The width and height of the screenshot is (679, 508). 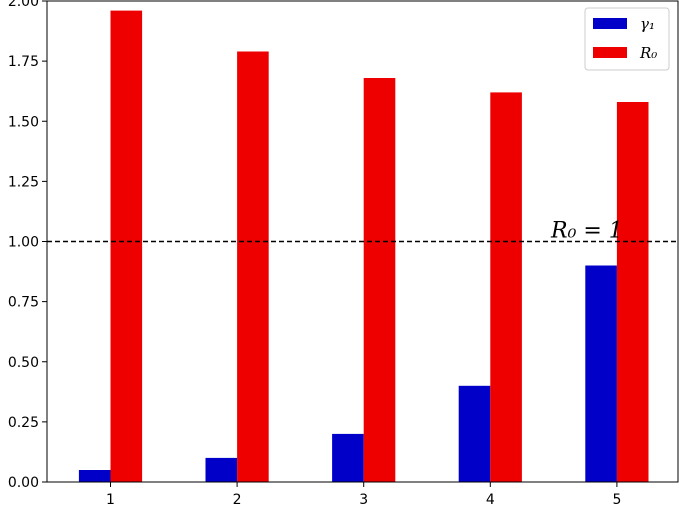 What do you see at coordinates (610, 23) in the screenshot?
I see `legend-swatch-series1` at bounding box center [610, 23].